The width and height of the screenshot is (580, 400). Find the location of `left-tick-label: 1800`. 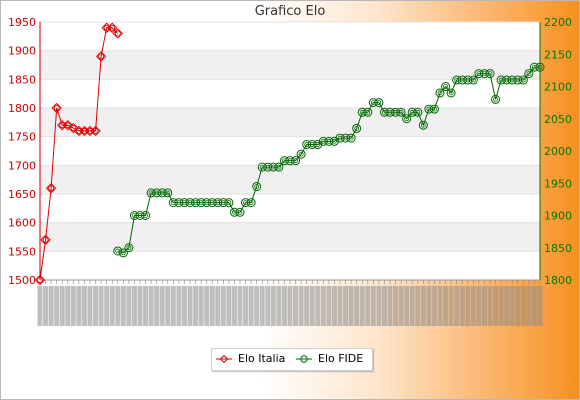

left-tick-label: 1800 is located at coordinates (22, 108).